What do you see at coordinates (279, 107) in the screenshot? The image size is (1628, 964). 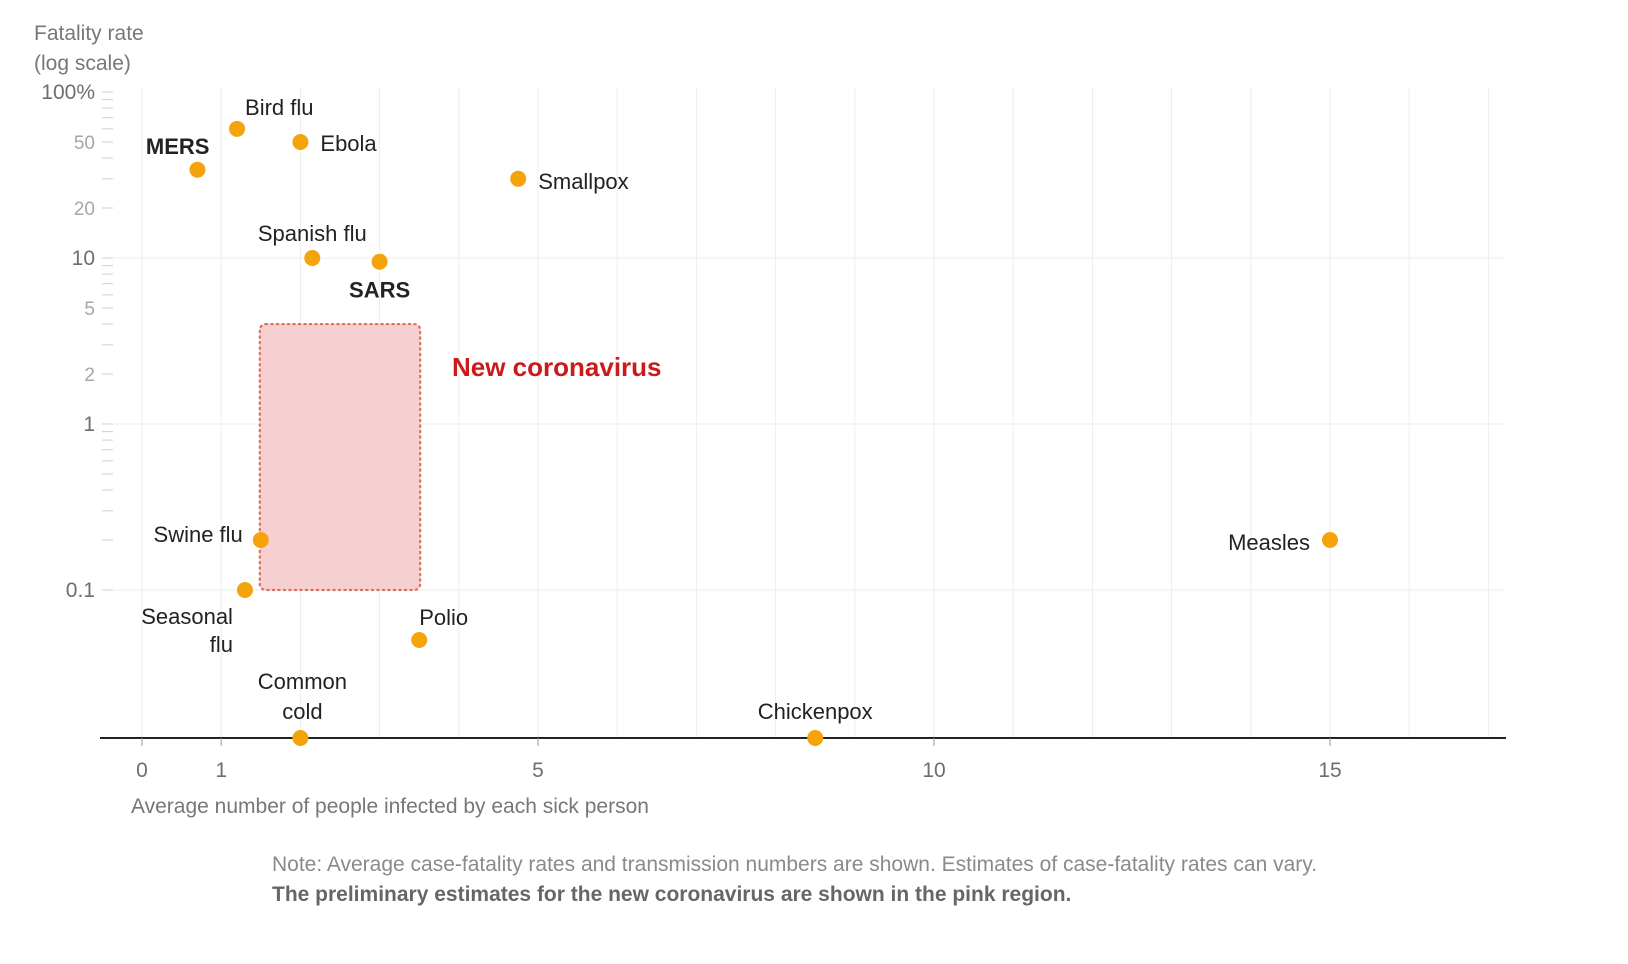 I see `data-label: Bird flu` at bounding box center [279, 107].